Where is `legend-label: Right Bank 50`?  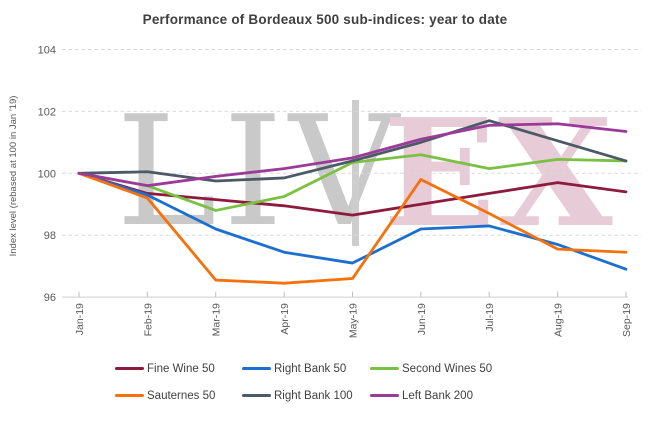 legend-label: Right Bank 50 is located at coordinates (310, 368).